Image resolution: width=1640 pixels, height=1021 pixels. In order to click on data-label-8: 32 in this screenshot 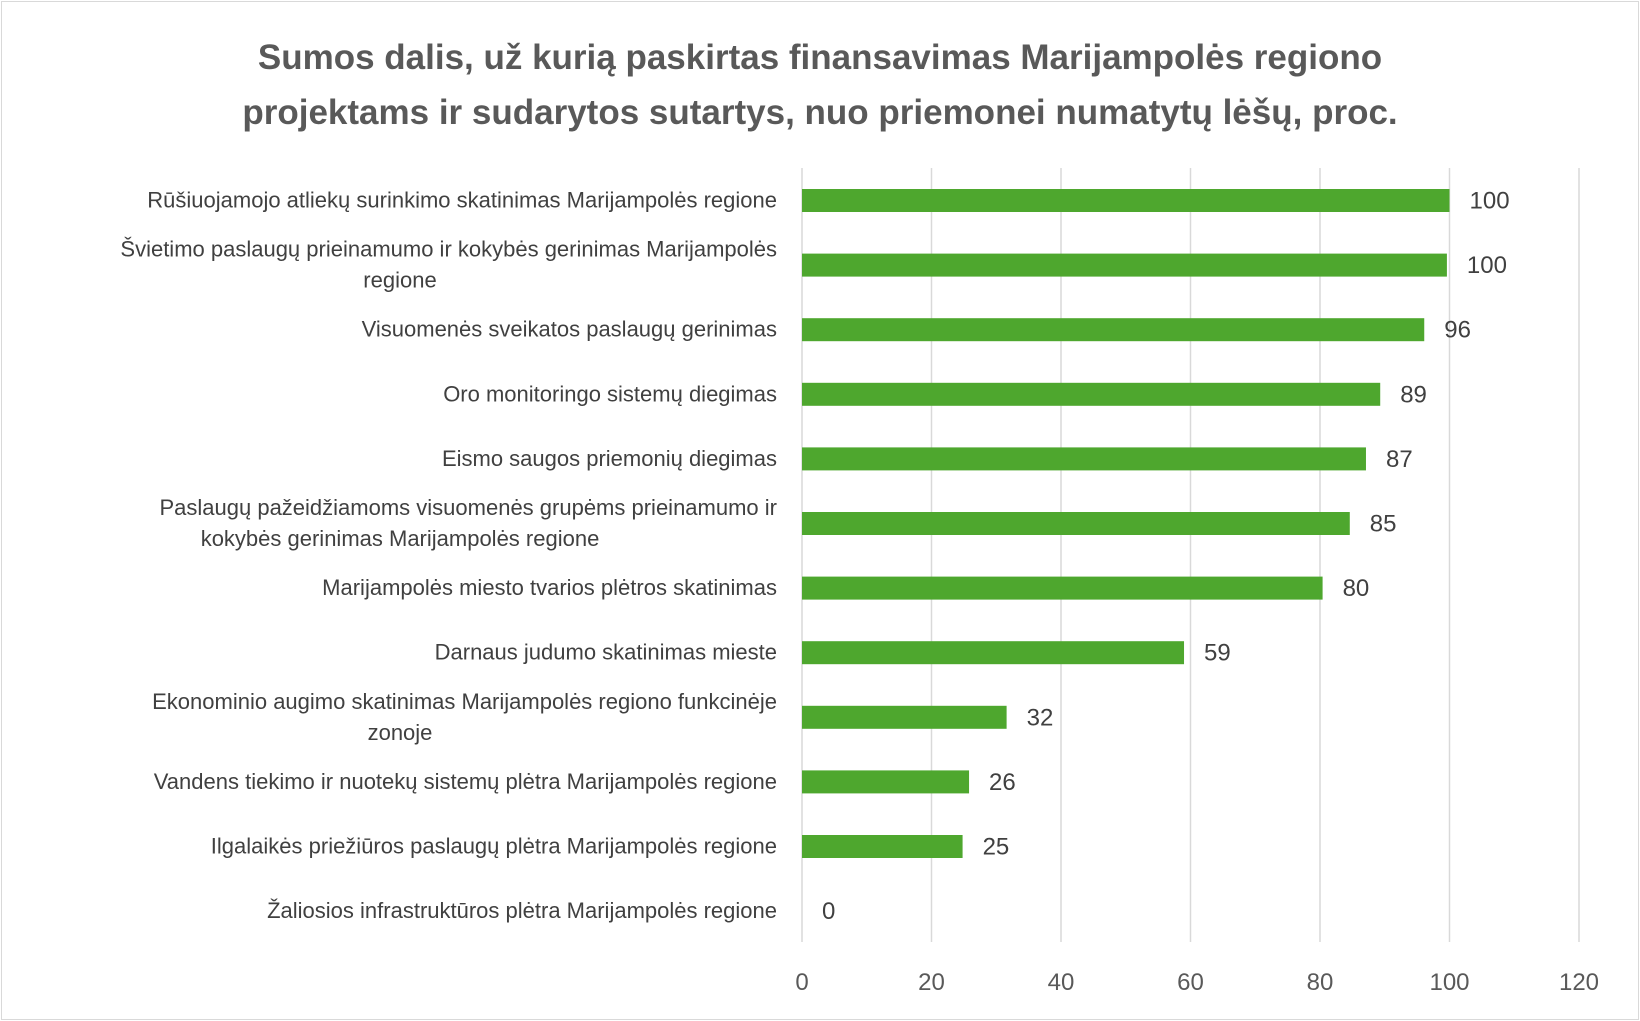, I will do `click(1040, 717)`.